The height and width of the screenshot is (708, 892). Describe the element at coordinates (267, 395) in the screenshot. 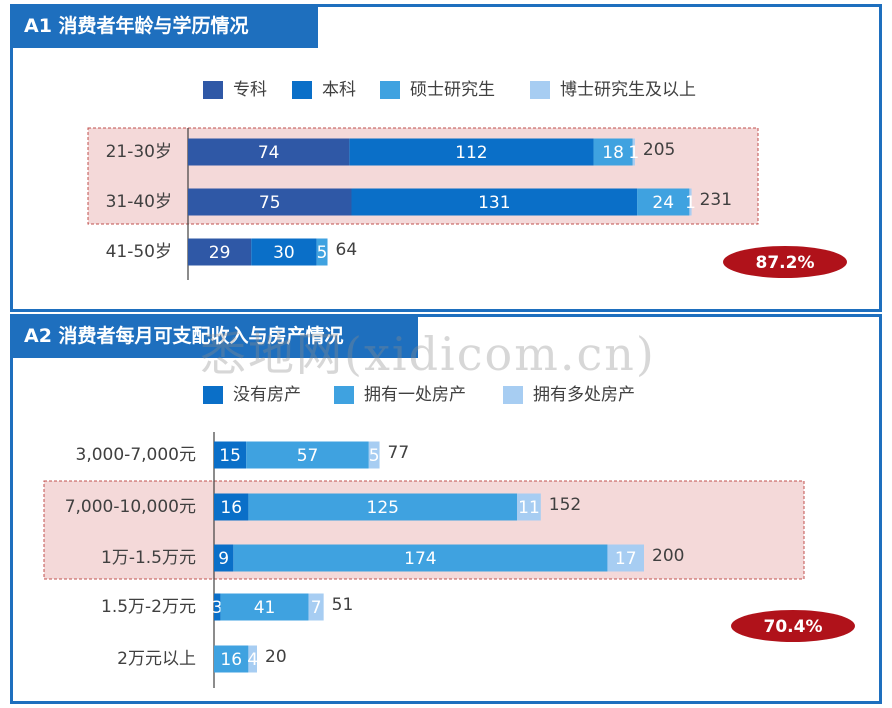

I see `legend-label: 没有房产` at that location.